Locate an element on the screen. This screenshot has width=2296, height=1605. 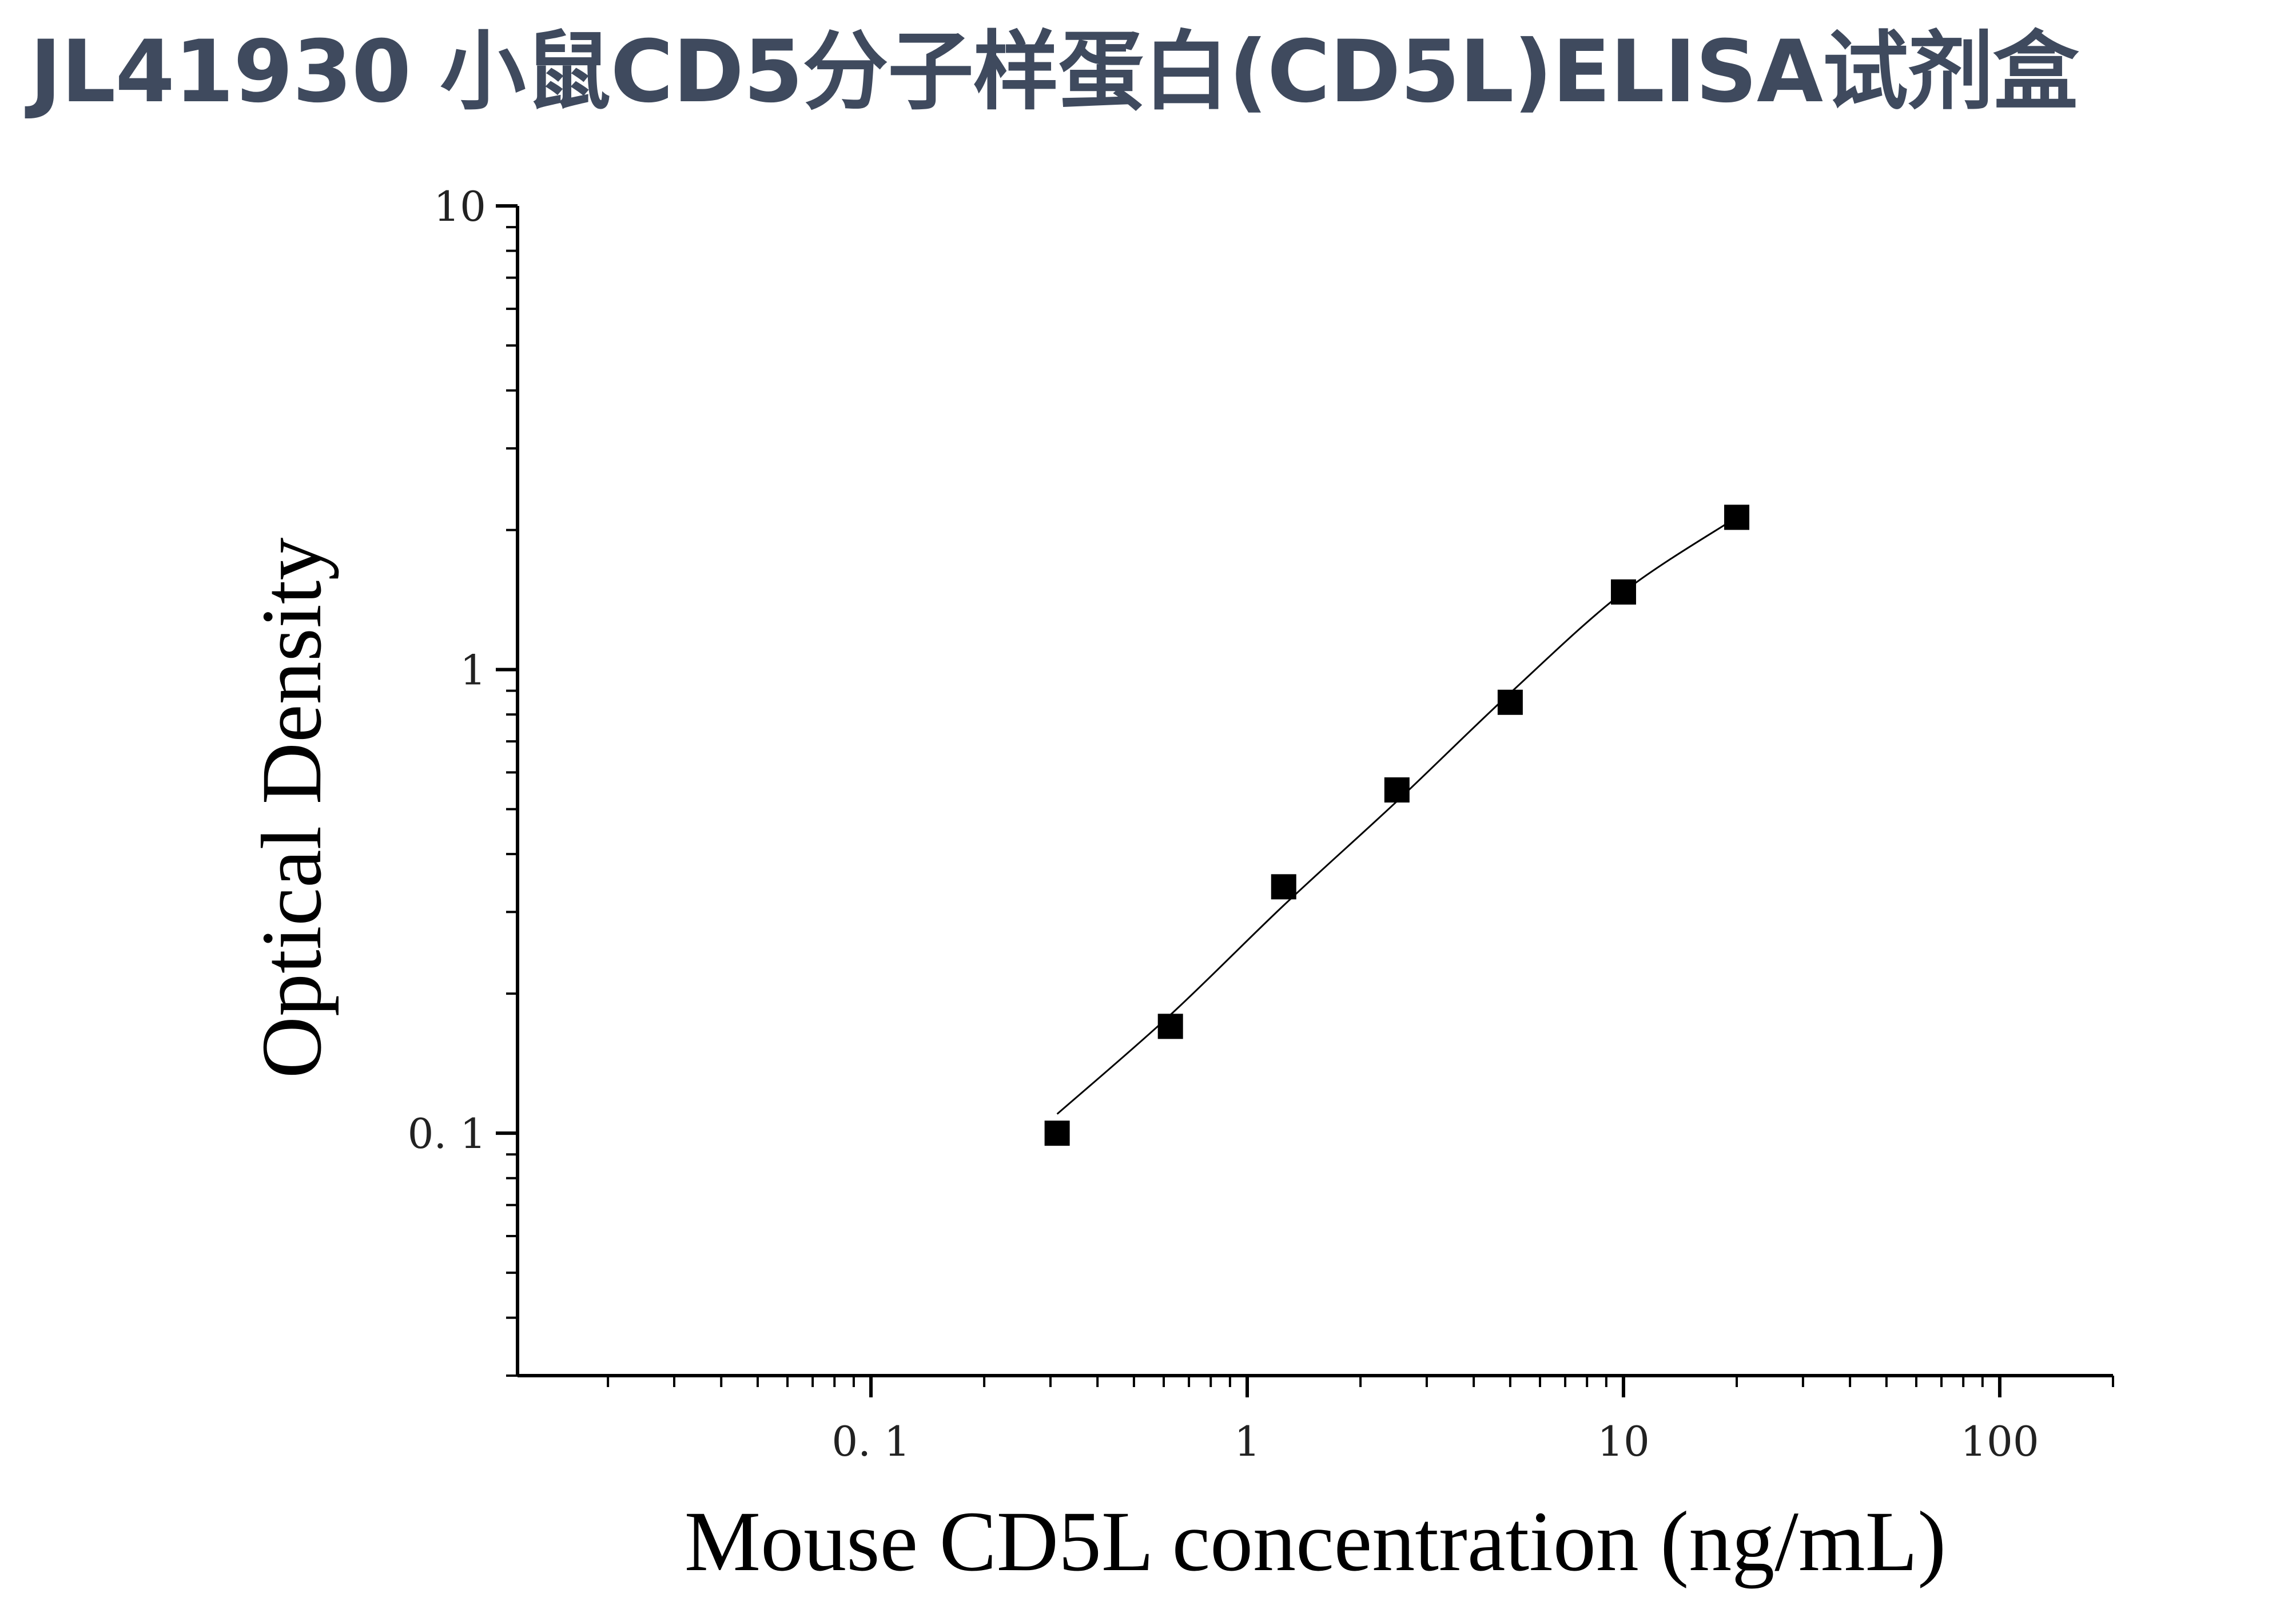
y-tick-label: 1 is located at coordinates (473, 670).